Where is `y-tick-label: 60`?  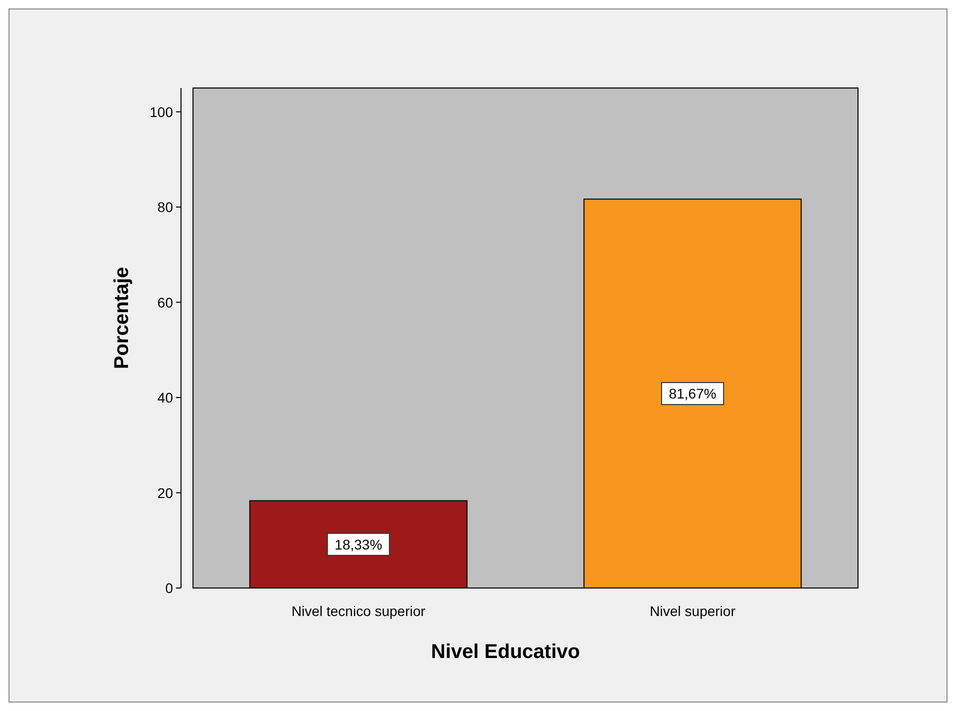
y-tick-label: 60 is located at coordinates (165, 302).